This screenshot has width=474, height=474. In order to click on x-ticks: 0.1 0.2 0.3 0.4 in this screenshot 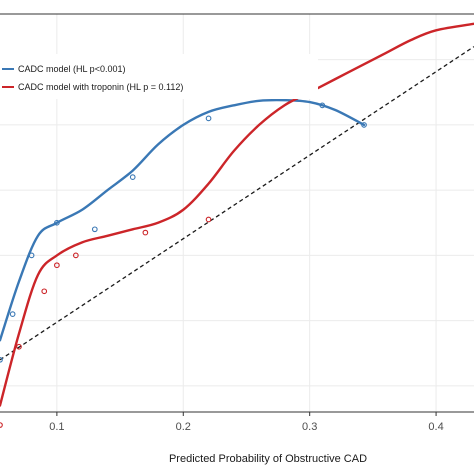, I will do `click(246, 422)`.